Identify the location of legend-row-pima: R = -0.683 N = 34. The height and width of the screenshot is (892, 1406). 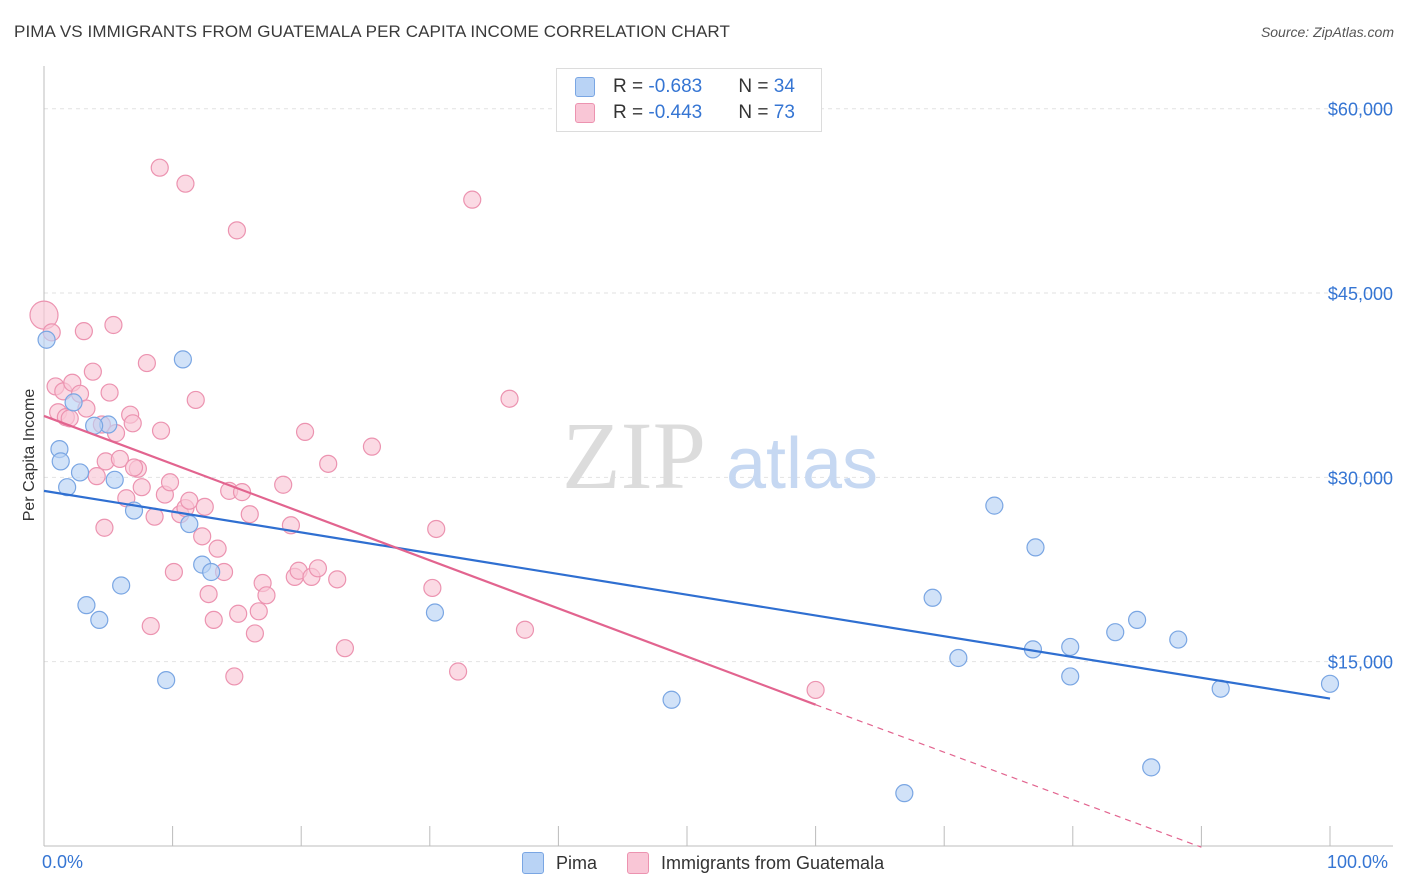
(685, 87).